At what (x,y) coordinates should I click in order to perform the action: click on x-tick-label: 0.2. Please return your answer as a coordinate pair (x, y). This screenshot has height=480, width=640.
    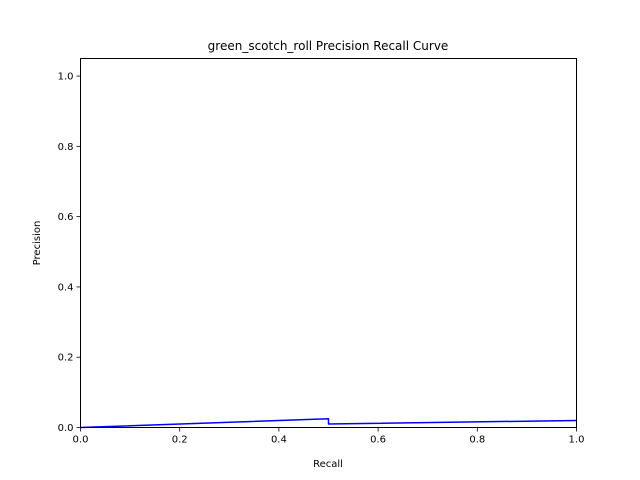
    Looking at the image, I should click on (180, 440).